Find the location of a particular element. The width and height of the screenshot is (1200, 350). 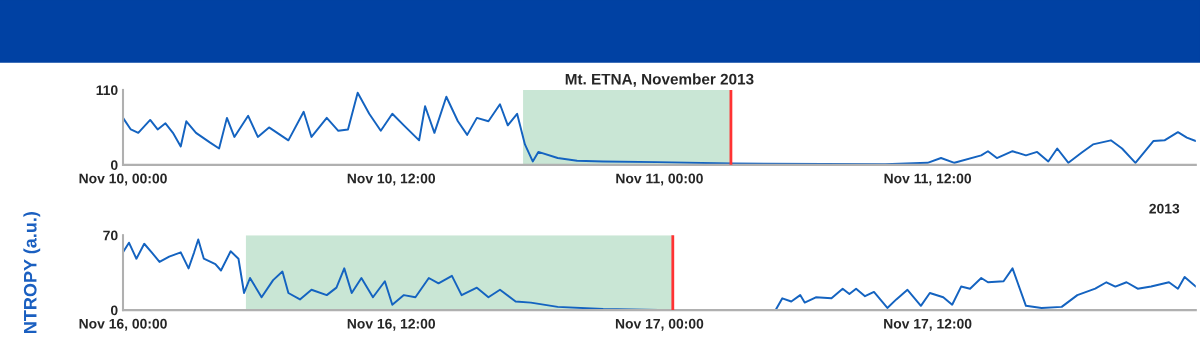

y-tick-label: 70 is located at coordinates (110, 235).